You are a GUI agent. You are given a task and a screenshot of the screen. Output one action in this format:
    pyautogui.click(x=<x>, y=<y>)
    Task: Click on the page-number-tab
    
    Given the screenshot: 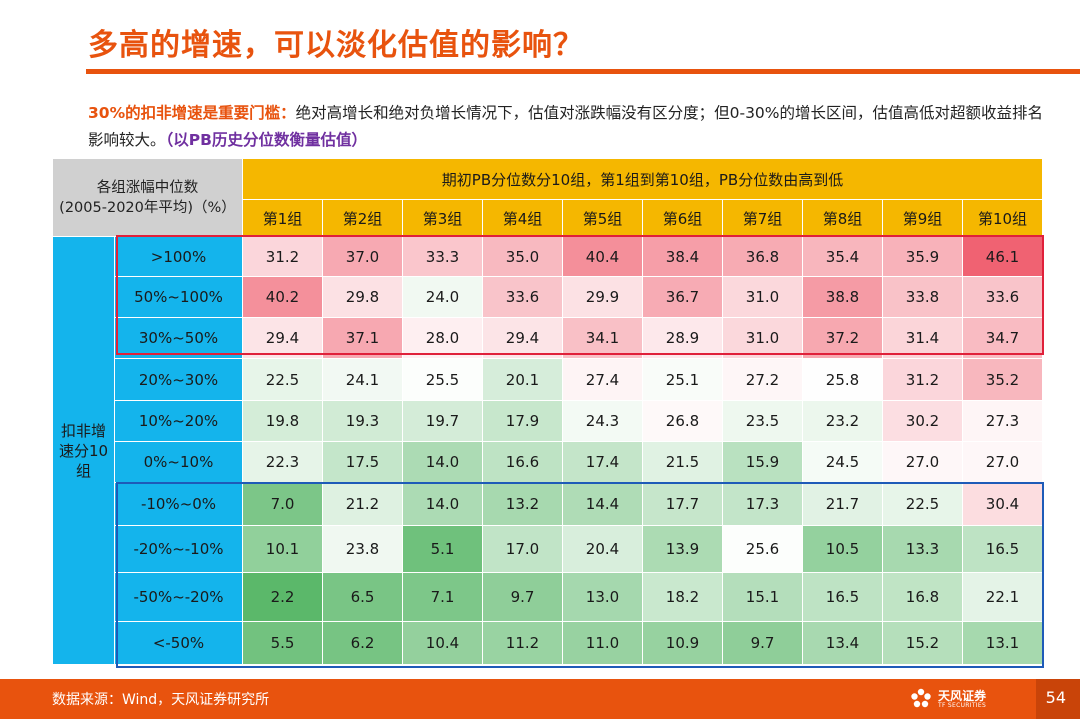 What is the action you would take?
    pyautogui.click(x=1058, y=699)
    